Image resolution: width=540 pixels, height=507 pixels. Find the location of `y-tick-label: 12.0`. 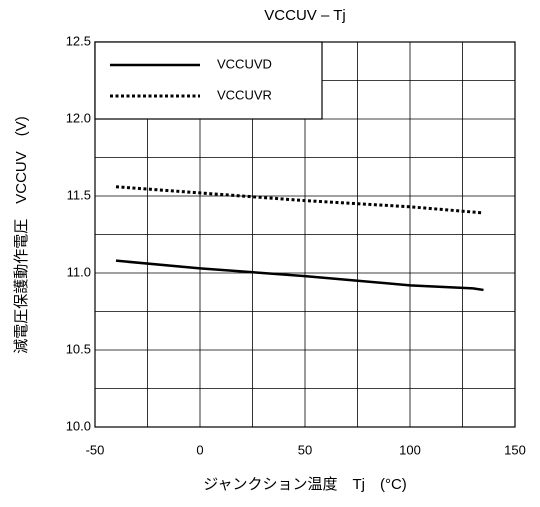

y-tick-label: 12.0 is located at coordinates (78, 117).